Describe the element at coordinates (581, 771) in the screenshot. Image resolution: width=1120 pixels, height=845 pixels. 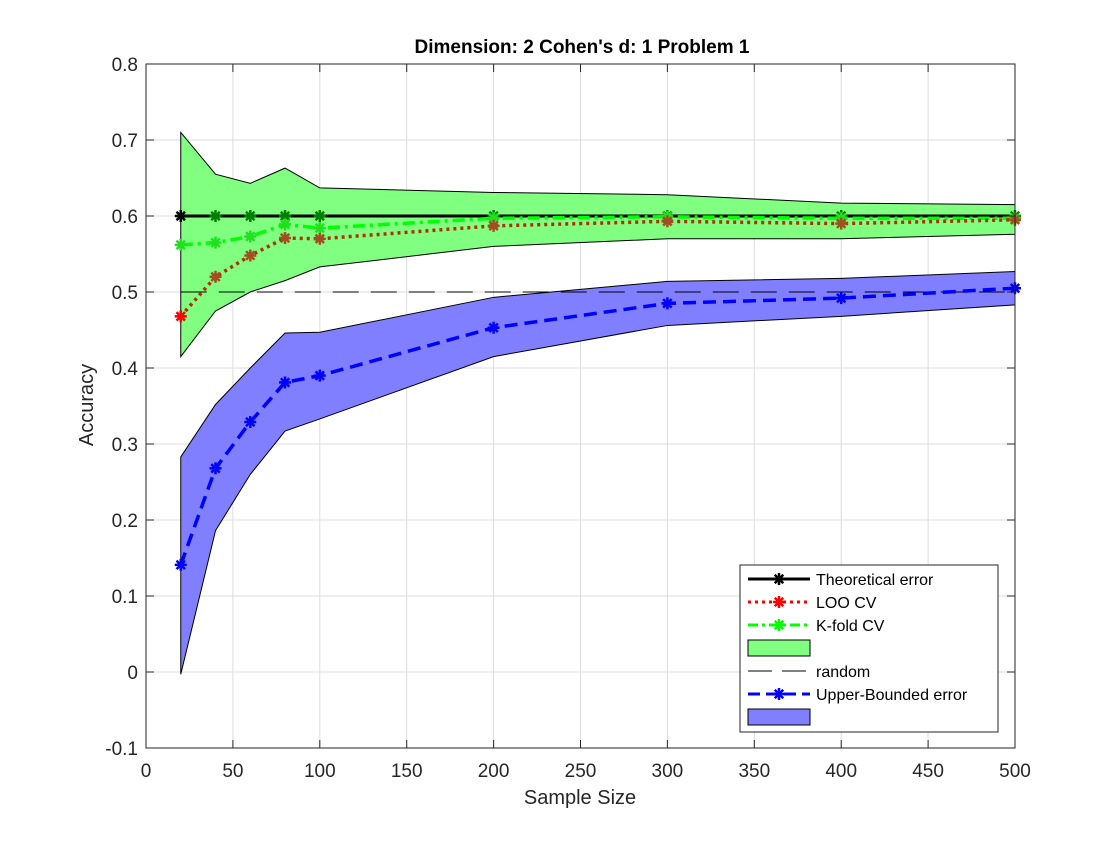
I see `x-tick-label: 250` at that location.